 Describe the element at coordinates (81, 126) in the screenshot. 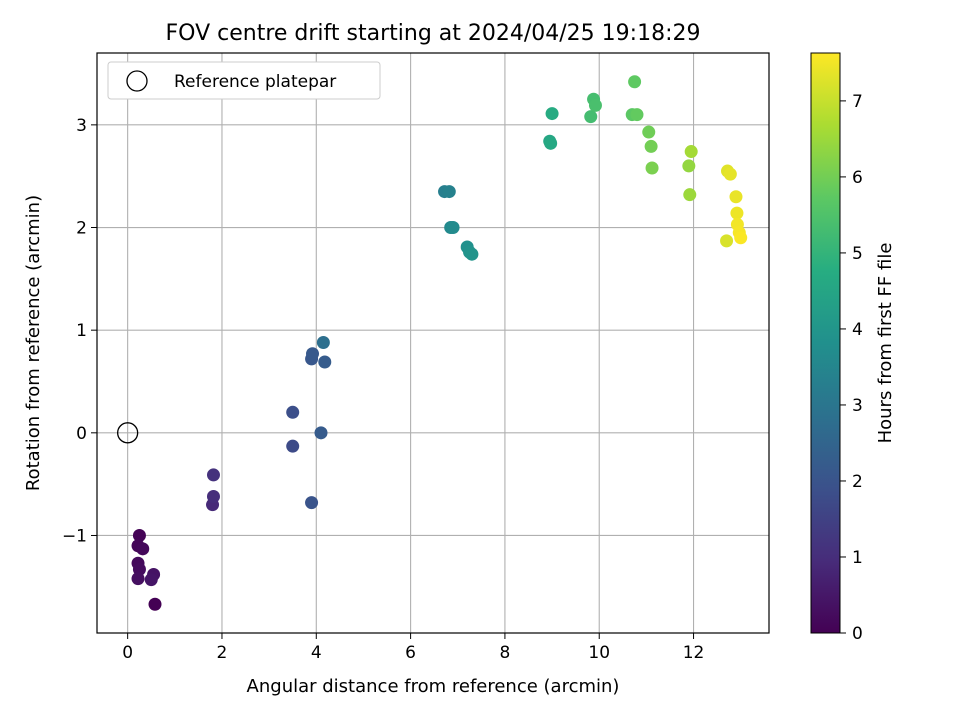

I see `y-tick-label: 3` at that location.